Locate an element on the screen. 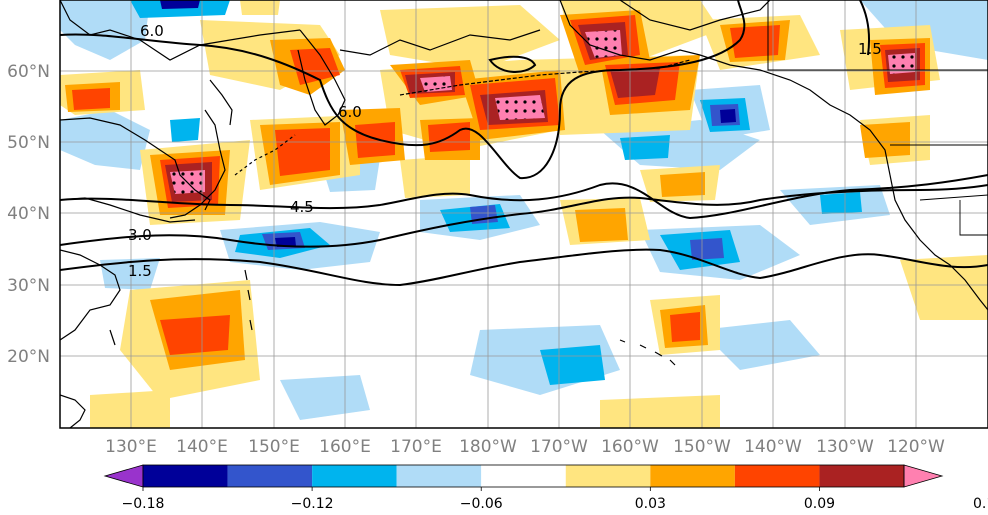  colorbar-tick-label: −0.06 is located at coordinates (481, 503).